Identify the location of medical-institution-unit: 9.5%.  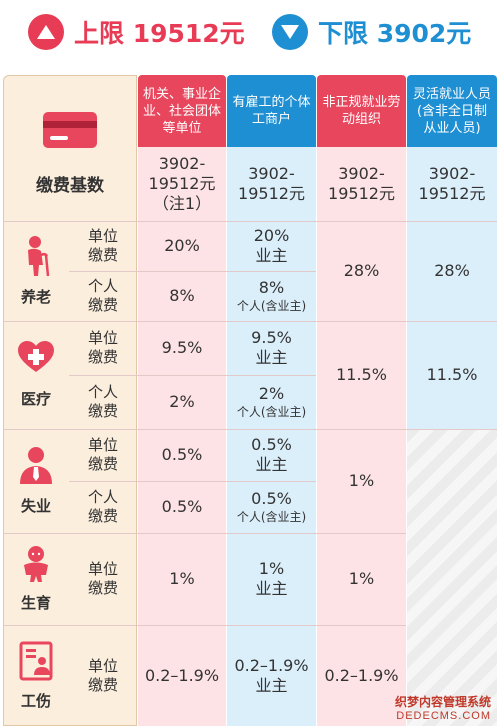
(182, 348).